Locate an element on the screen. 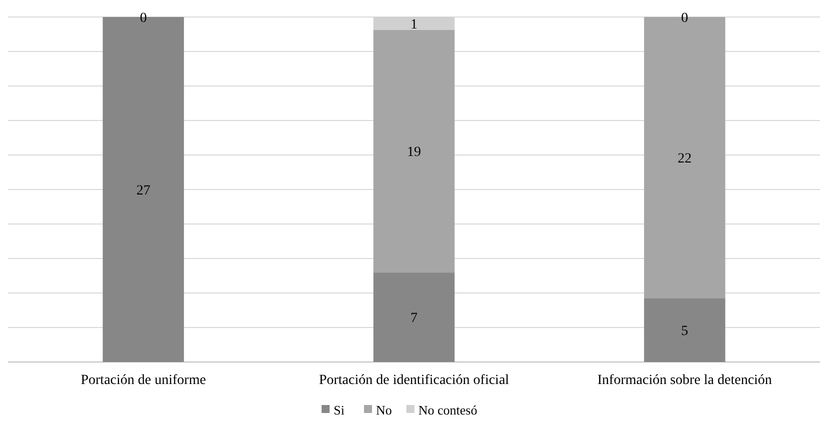 The height and width of the screenshot is (432, 828). x-tick-label: Portación de uniforme is located at coordinates (143, 380).